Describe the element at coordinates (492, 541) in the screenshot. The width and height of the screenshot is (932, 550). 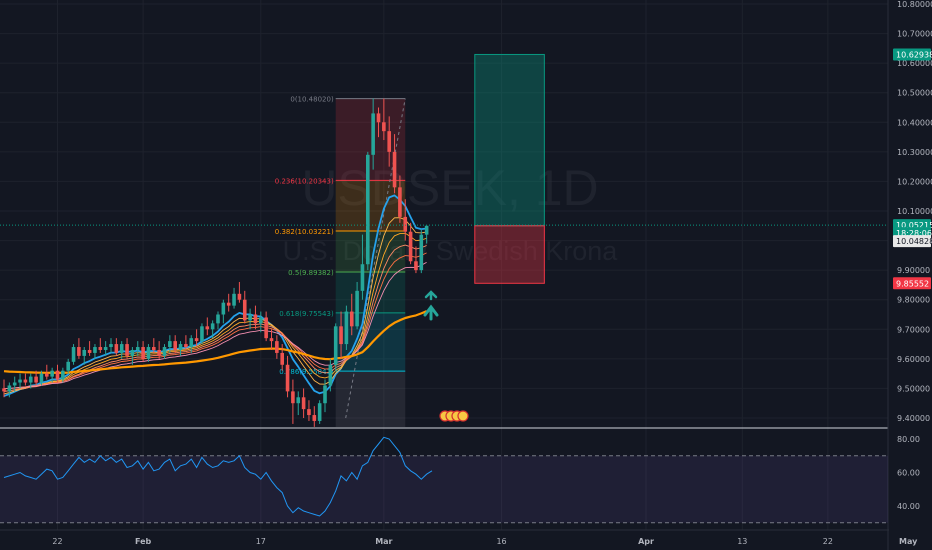
I see `time-axis: 22Feb17Mar16Apr1322May1822Jun15` at that location.